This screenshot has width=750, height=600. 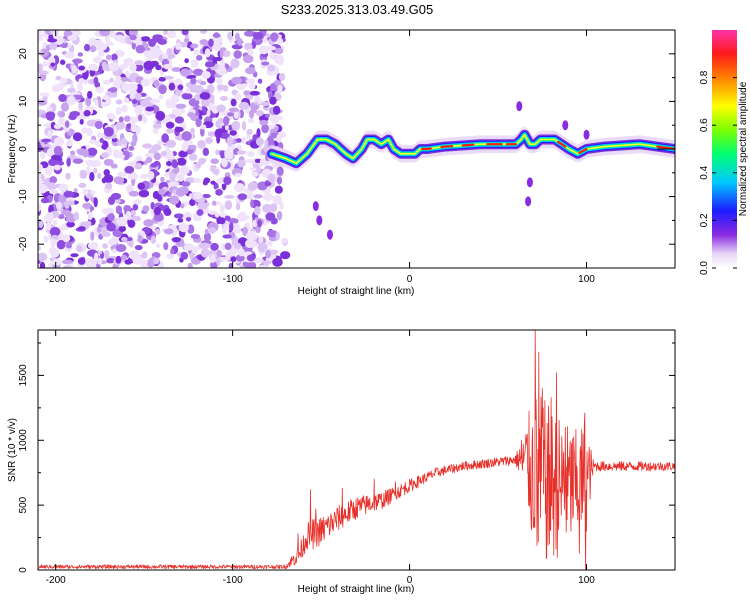 What do you see at coordinates (718, 172) in the screenshot?
I see `colorbar-ticks: 0.0 0.2 0.4 0.6 0.8` at bounding box center [718, 172].